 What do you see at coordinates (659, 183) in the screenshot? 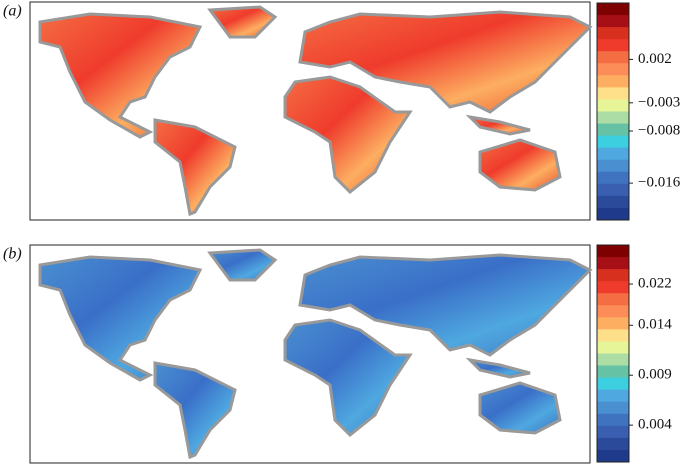
I see `colorbar-tick-label: −0.016` at bounding box center [659, 183].